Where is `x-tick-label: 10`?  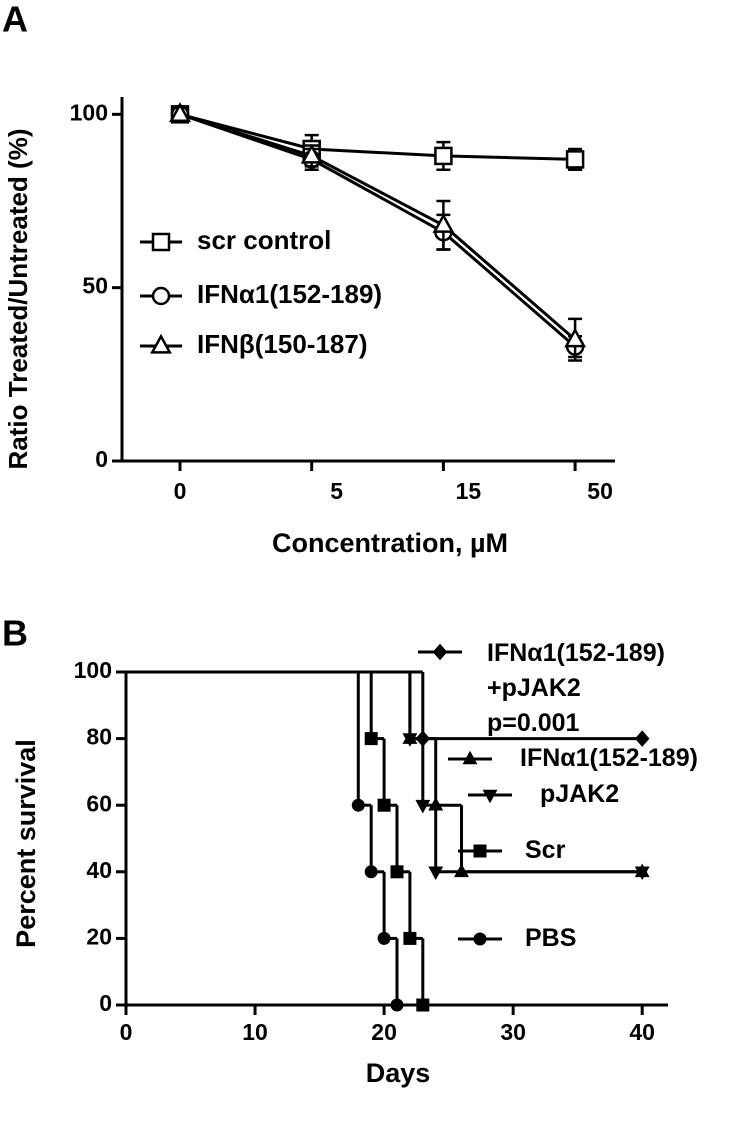 x-tick-label: 10 is located at coordinates (255, 1032).